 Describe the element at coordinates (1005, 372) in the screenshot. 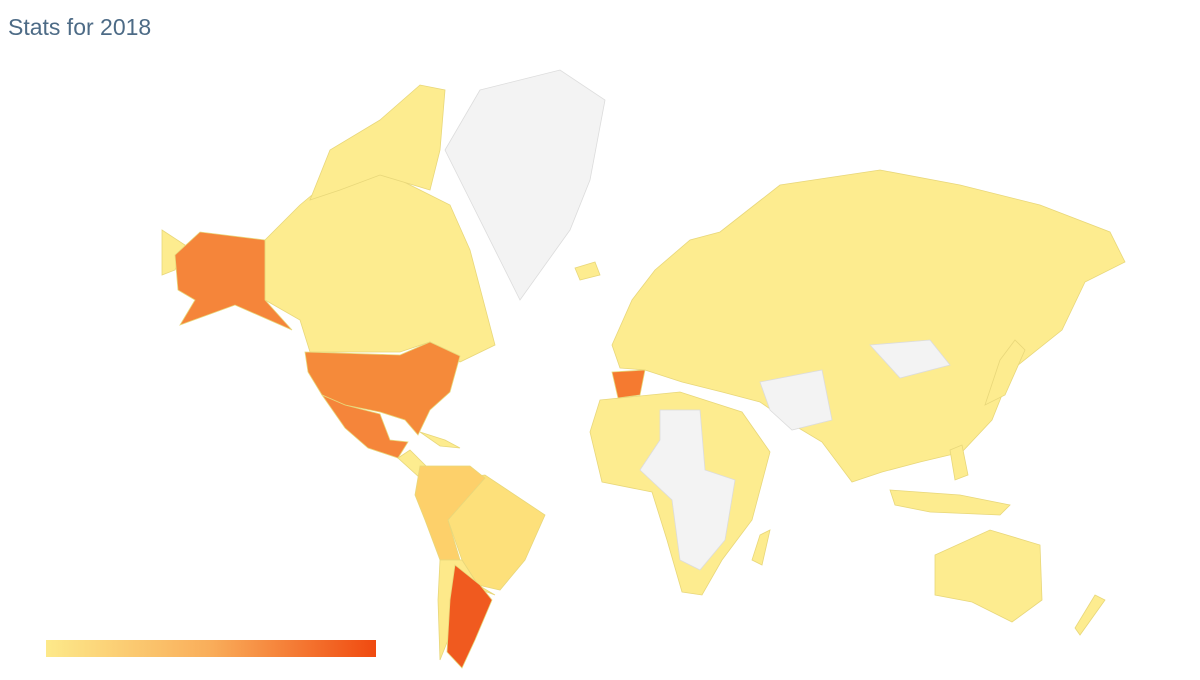

I see `japan` at that location.